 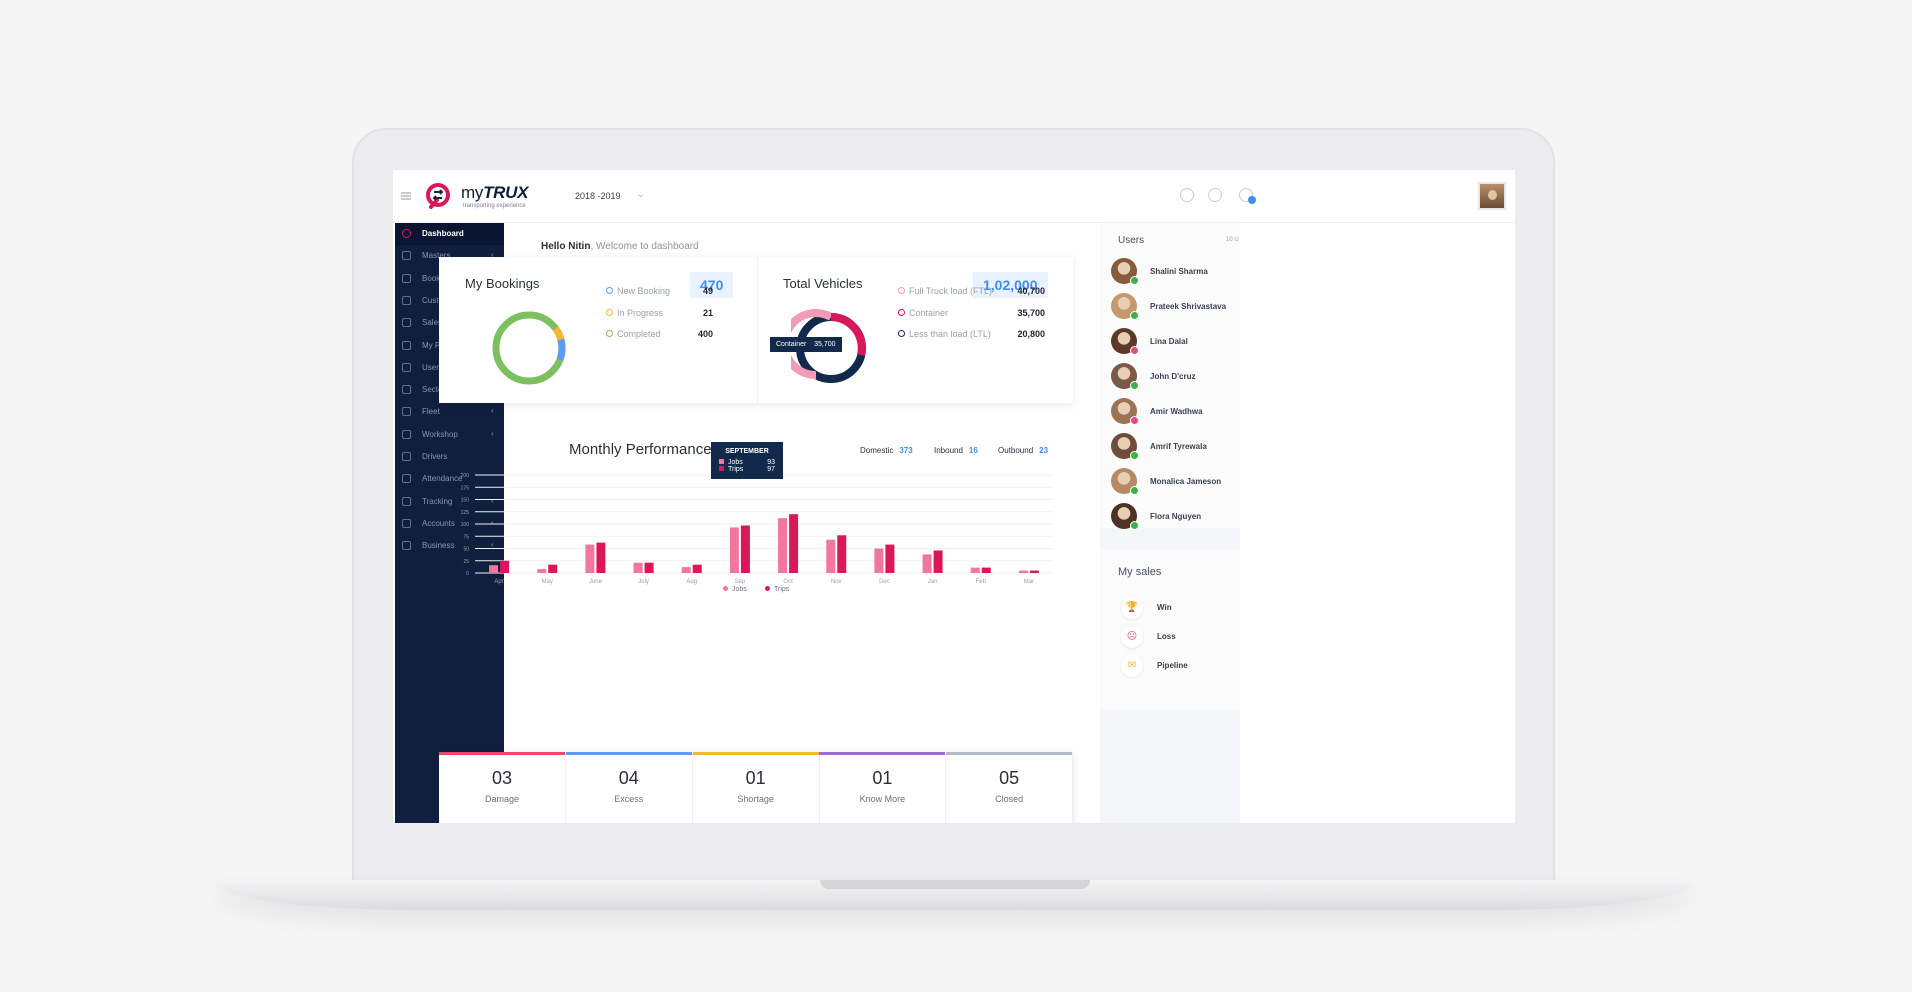 I want to click on sidebar-item-masters: Masters ‹, so click(x=449, y=256).